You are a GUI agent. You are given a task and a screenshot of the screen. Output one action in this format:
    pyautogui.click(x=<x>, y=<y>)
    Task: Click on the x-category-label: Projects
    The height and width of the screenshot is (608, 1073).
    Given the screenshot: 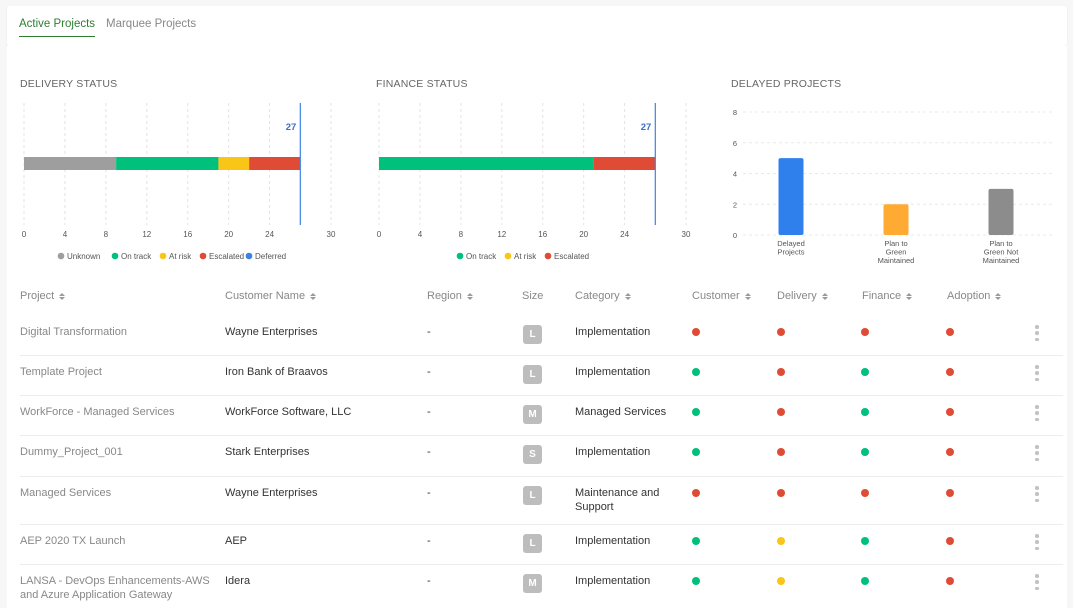 What is the action you would take?
    pyautogui.click(x=790, y=252)
    